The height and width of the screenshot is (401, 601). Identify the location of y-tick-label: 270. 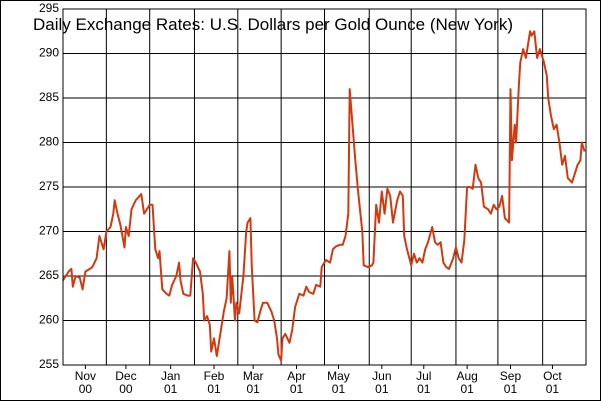
(49, 231).